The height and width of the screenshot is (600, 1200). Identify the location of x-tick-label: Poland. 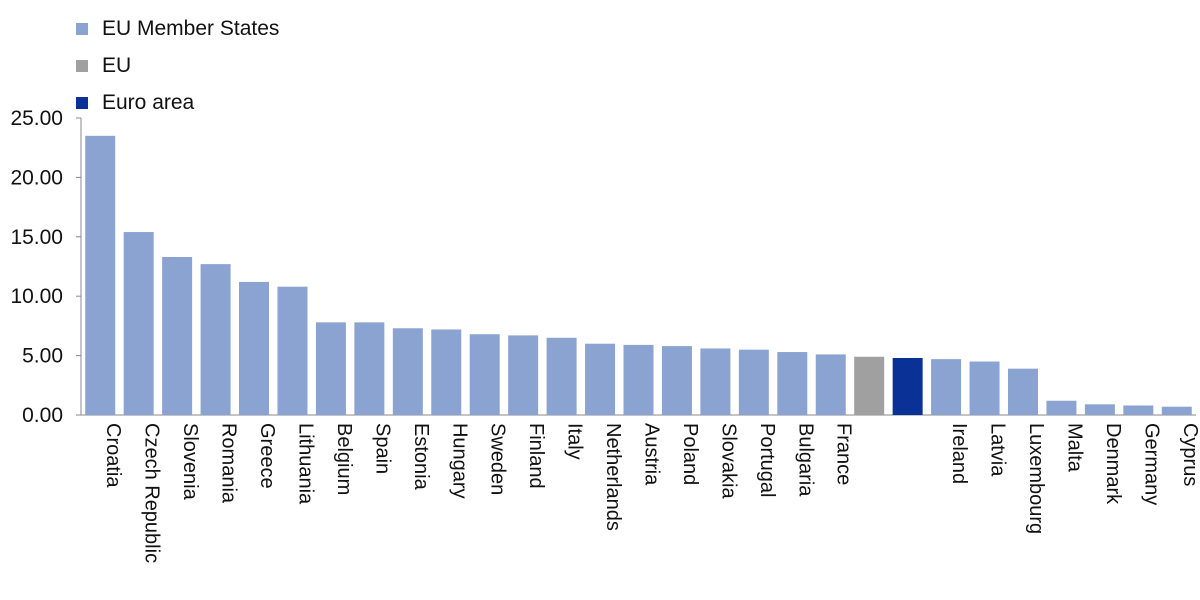
(690, 454).